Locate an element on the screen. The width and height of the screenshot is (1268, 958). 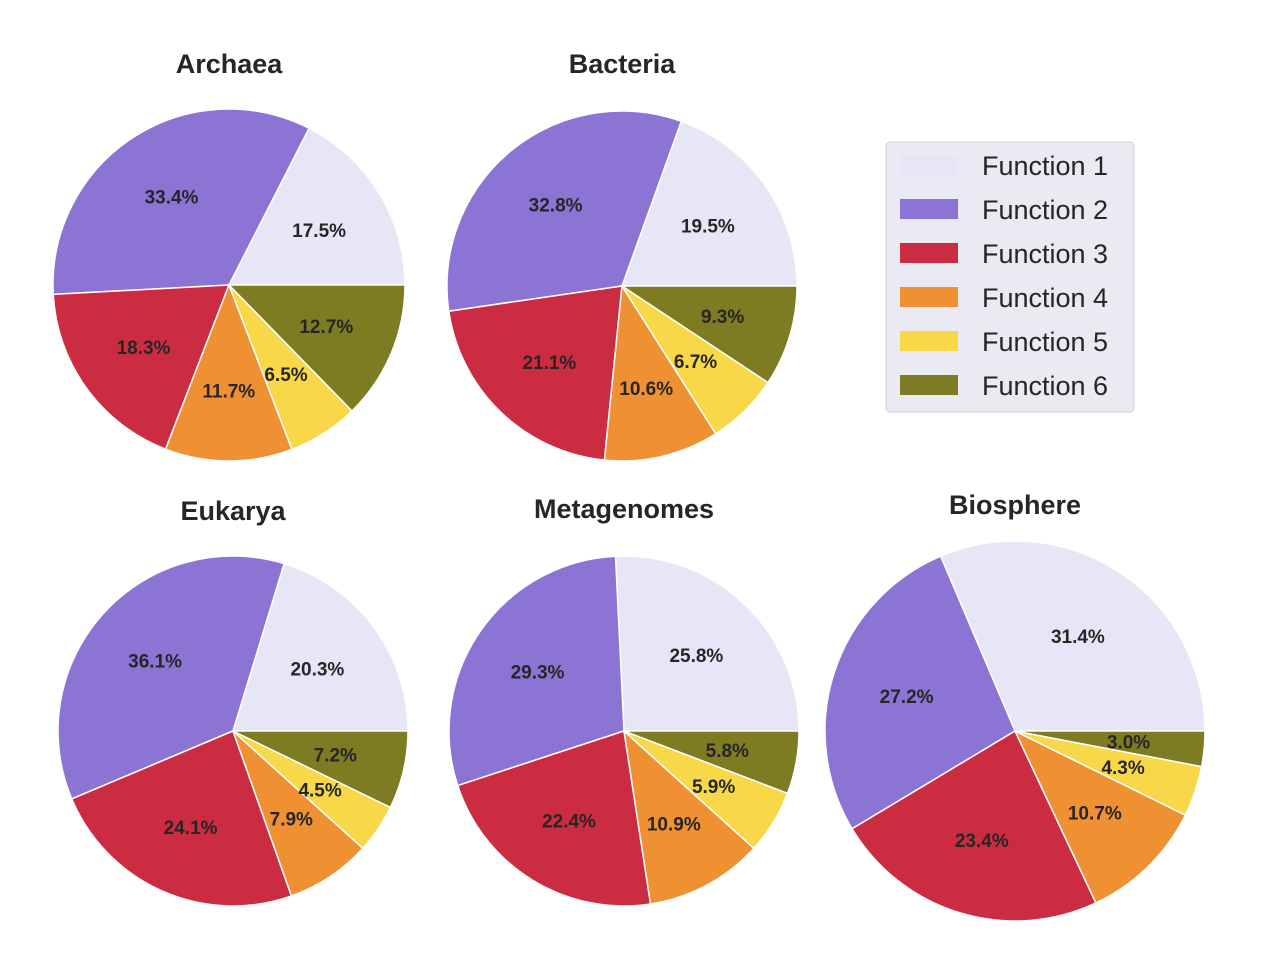
eukarya-pie: Eukarya 20.3% 36.1% 24.1% 7.9% 4.5% 7.2% is located at coordinates (233, 701).